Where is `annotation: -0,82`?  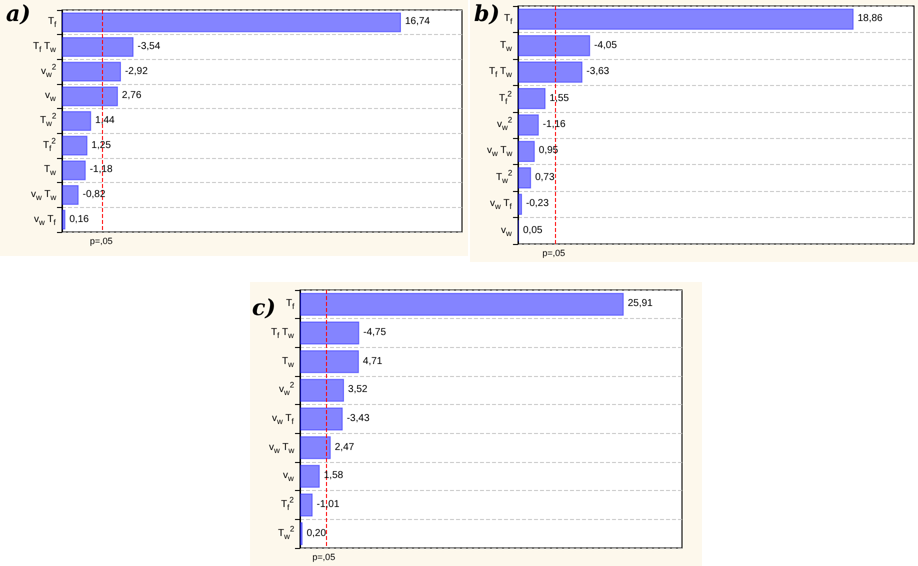 annotation: -0,82 is located at coordinates (94, 195).